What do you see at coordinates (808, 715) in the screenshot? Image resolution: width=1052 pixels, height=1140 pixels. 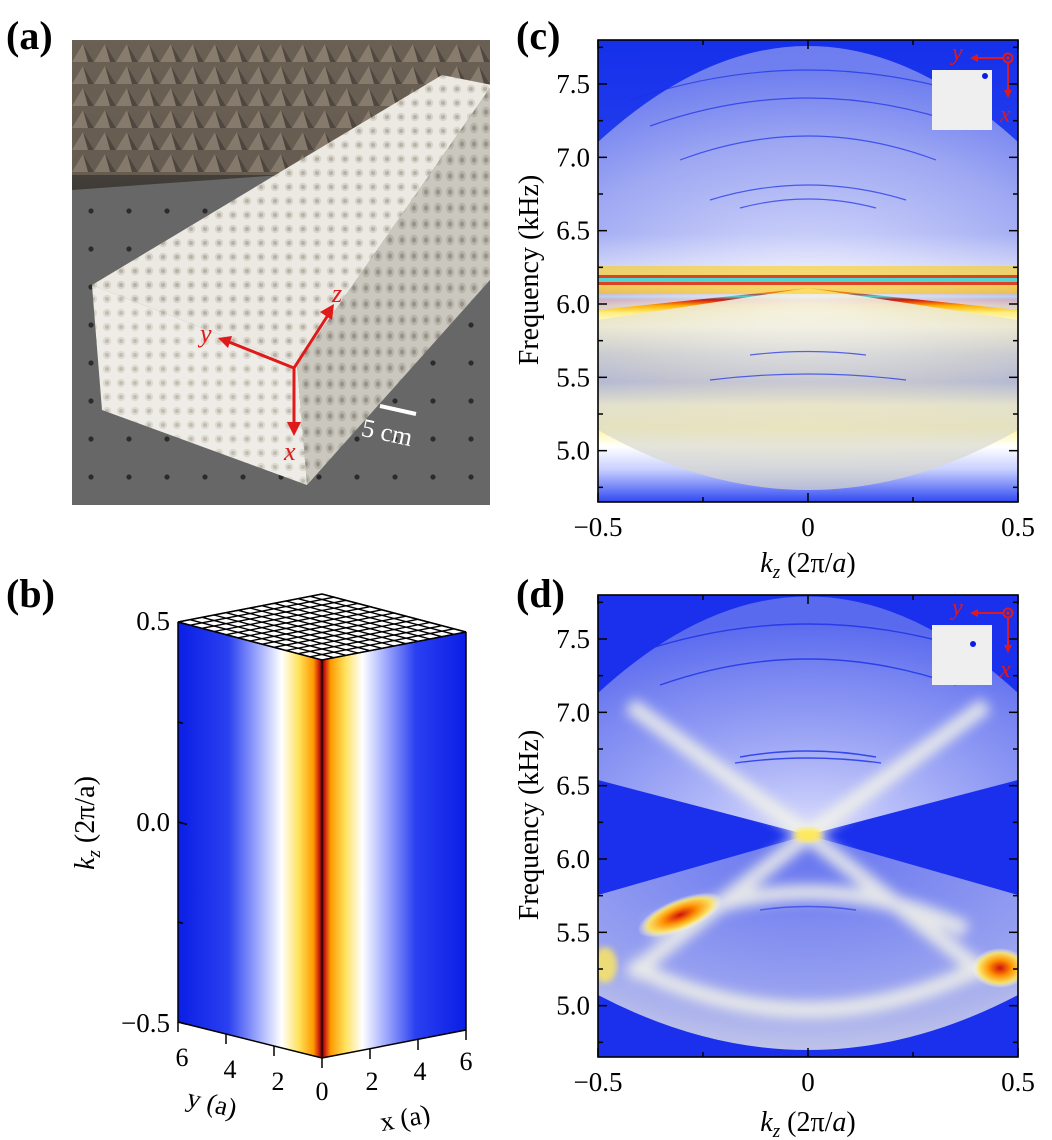 I see `d-upper-bulk-band` at bounding box center [808, 715].